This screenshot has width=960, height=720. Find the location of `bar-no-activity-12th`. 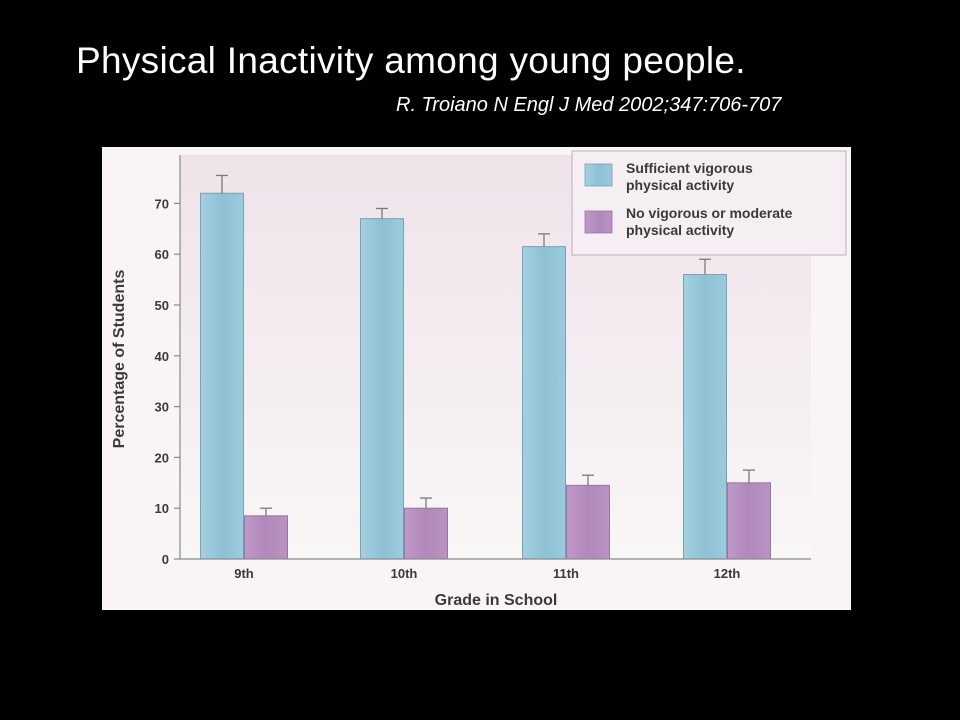

bar-no-activity-12th is located at coordinates (749, 521).